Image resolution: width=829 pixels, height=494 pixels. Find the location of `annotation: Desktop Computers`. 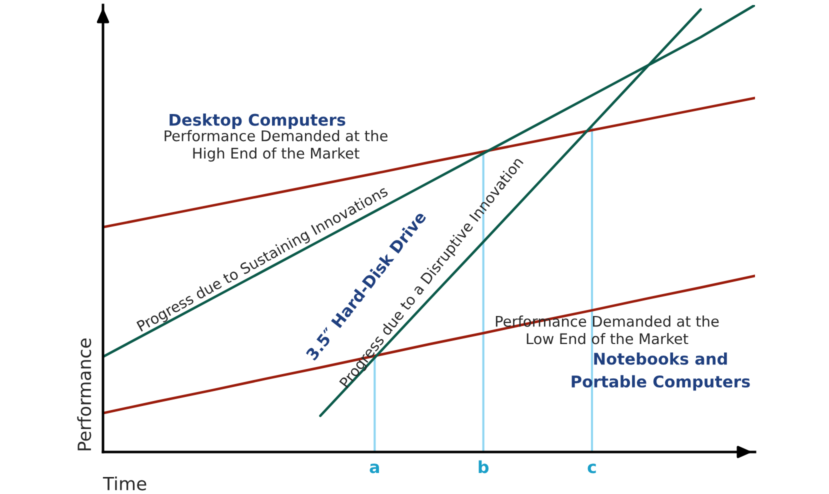

annotation: Desktop Computers is located at coordinates (258, 121).